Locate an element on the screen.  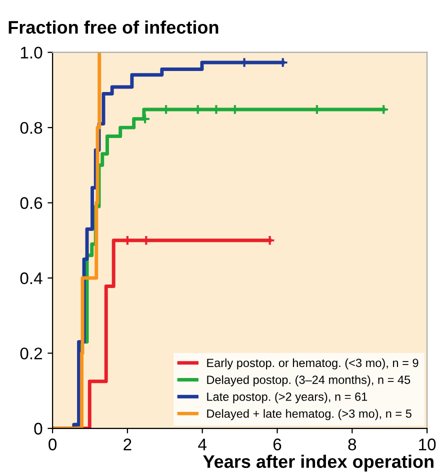
y-axis-title: Fraction free of infection is located at coordinates (113, 27).